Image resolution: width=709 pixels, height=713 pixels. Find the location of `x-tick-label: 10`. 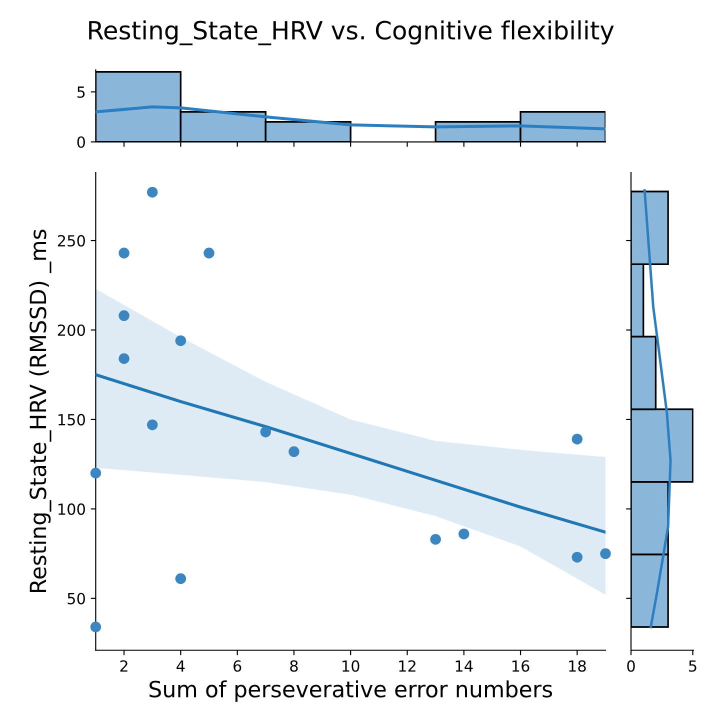

x-tick-label: 10 is located at coordinates (351, 666).